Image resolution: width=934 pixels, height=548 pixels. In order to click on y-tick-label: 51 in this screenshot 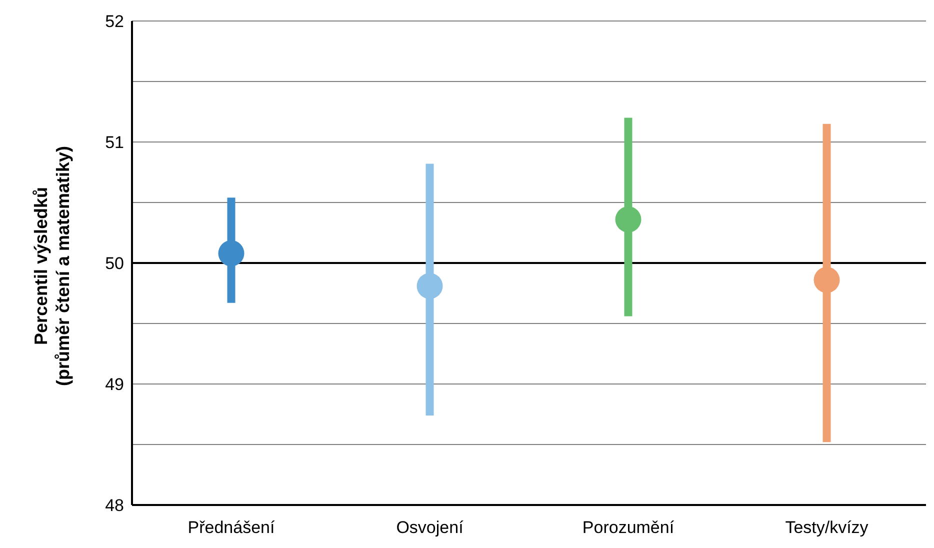, I will do `click(114, 142)`.